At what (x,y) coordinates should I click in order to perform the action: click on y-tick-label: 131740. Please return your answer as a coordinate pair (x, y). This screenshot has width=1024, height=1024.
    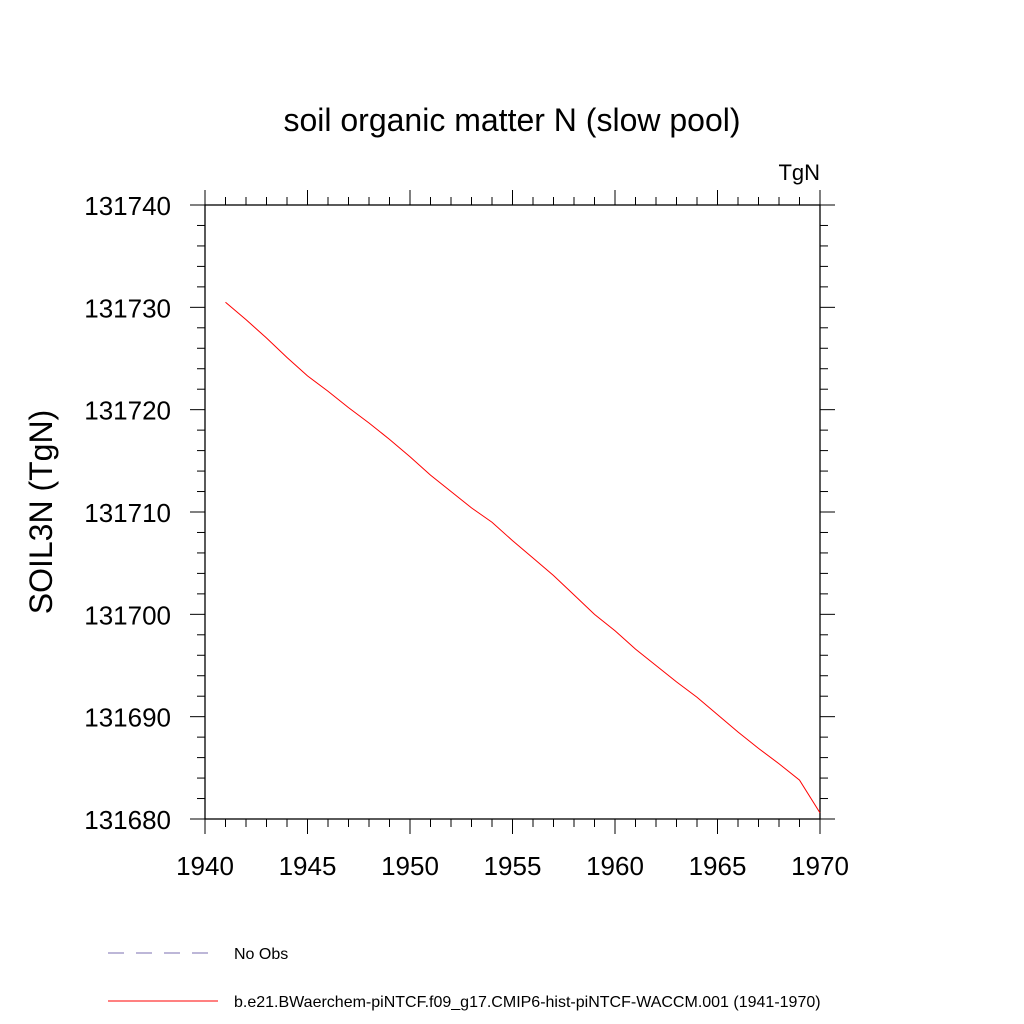
    Looking at the image, I should click on (127, 206).